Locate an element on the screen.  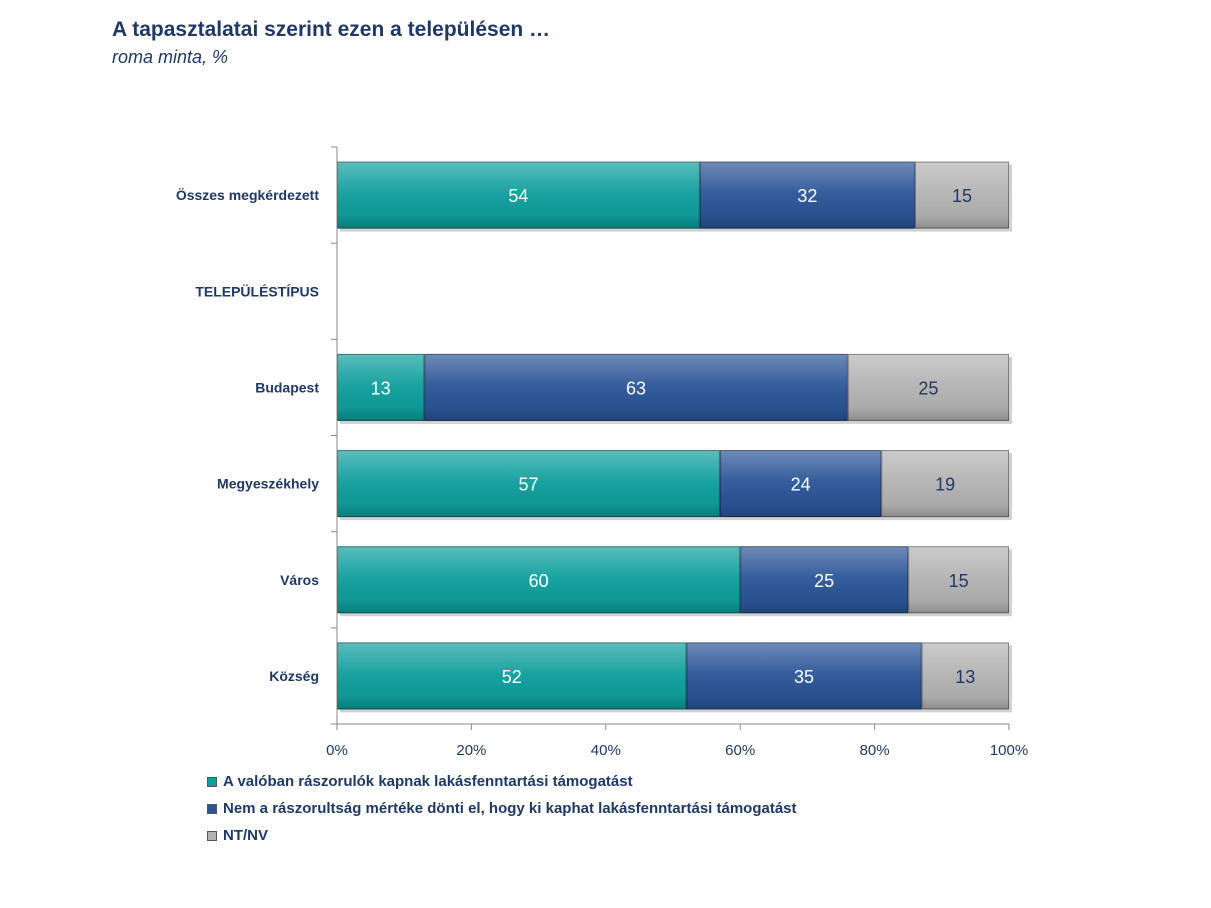
bar-value-label: 63 is located at coordinates (636, 388).